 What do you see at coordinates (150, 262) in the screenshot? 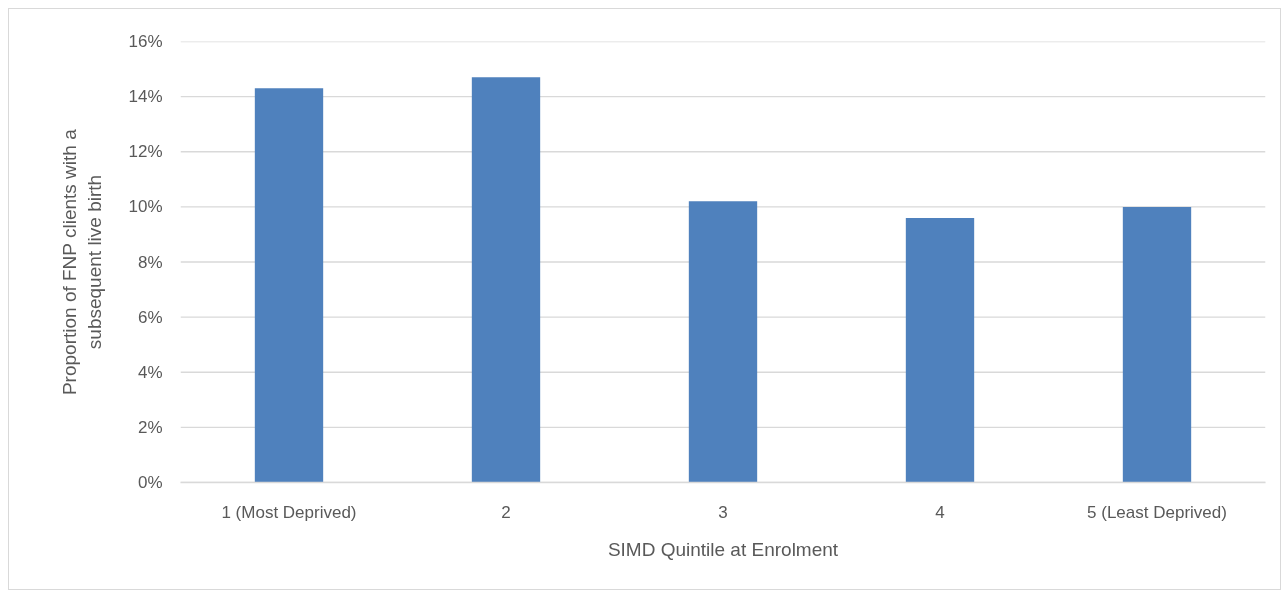
I see `y-tick-label: 8%` at bounding box center [150, 262].